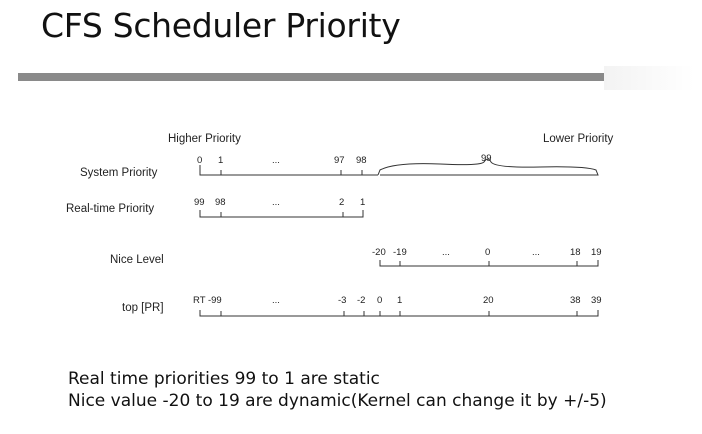 This screenshot has height=434, width=702. What do you see at coordinates (361, 300) in the screenshot?
I see `top-label-minus2: -2` at bounding box center [361, 300].